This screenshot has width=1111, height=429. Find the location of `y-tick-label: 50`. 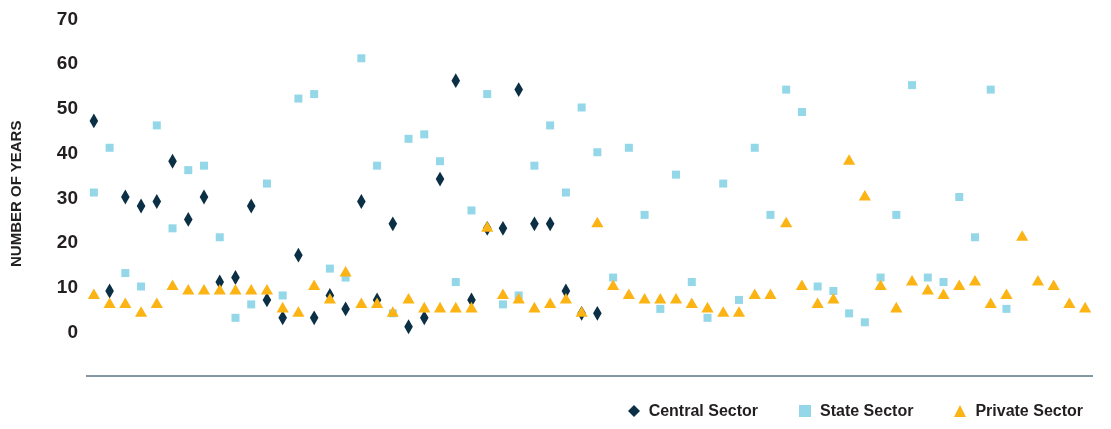

y-tick-label: 50 is located at coordinates (67, 108).